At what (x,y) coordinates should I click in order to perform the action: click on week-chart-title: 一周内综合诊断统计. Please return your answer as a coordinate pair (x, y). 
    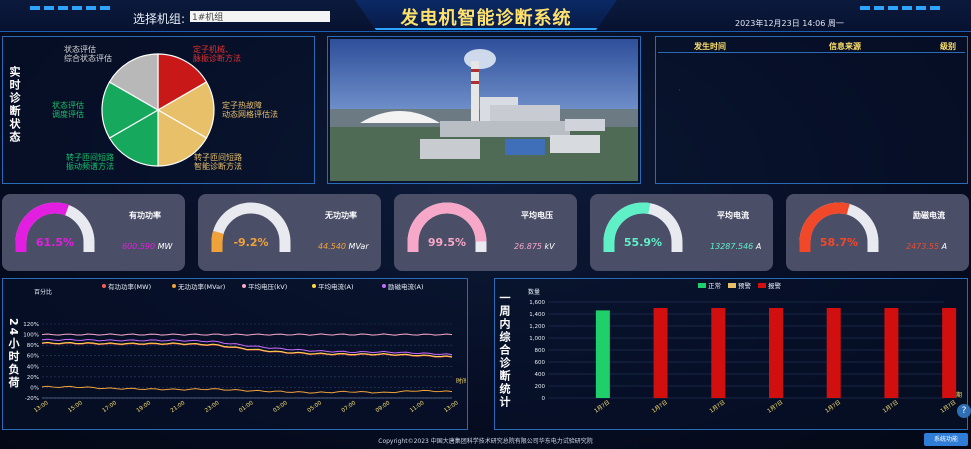
    Looking at the image, I should click on (504, 350).